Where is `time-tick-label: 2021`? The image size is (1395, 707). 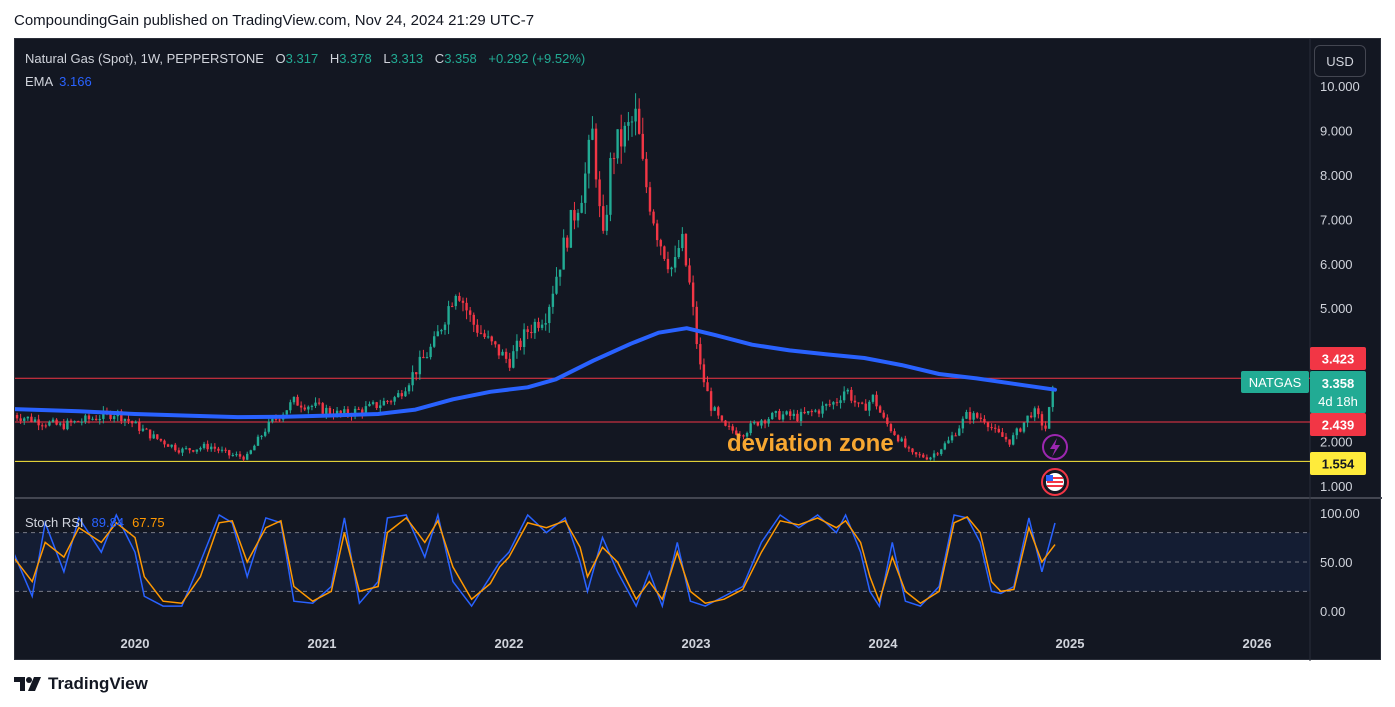 time-tick-label: 2021 is located at coordinates (322, 643).